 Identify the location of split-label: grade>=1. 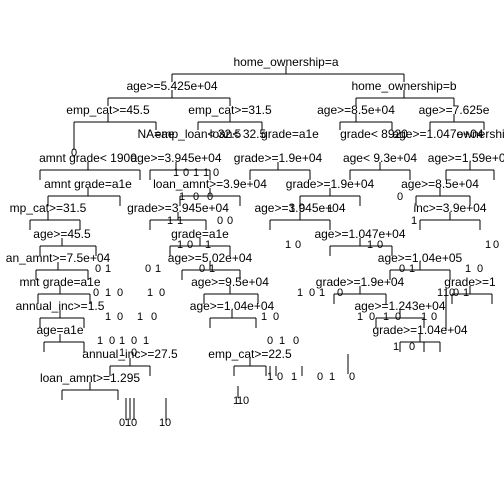
(470, 282).